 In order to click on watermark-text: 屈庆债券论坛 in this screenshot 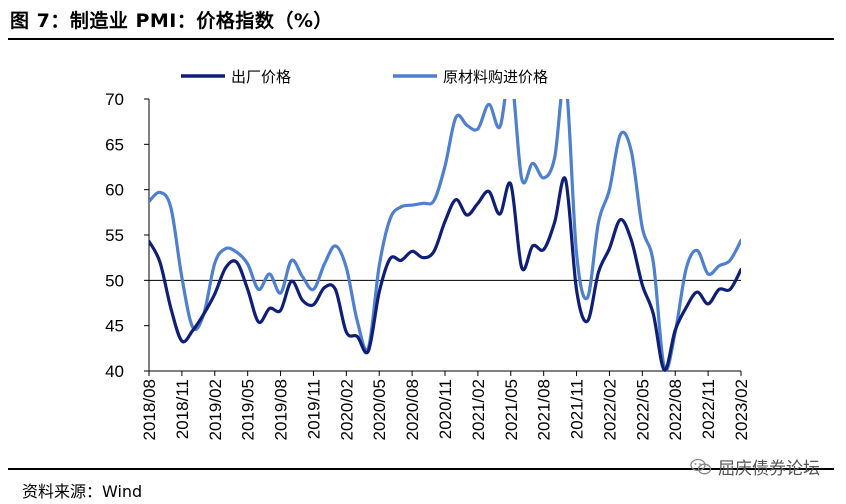, I will do `click(769, 469)`.